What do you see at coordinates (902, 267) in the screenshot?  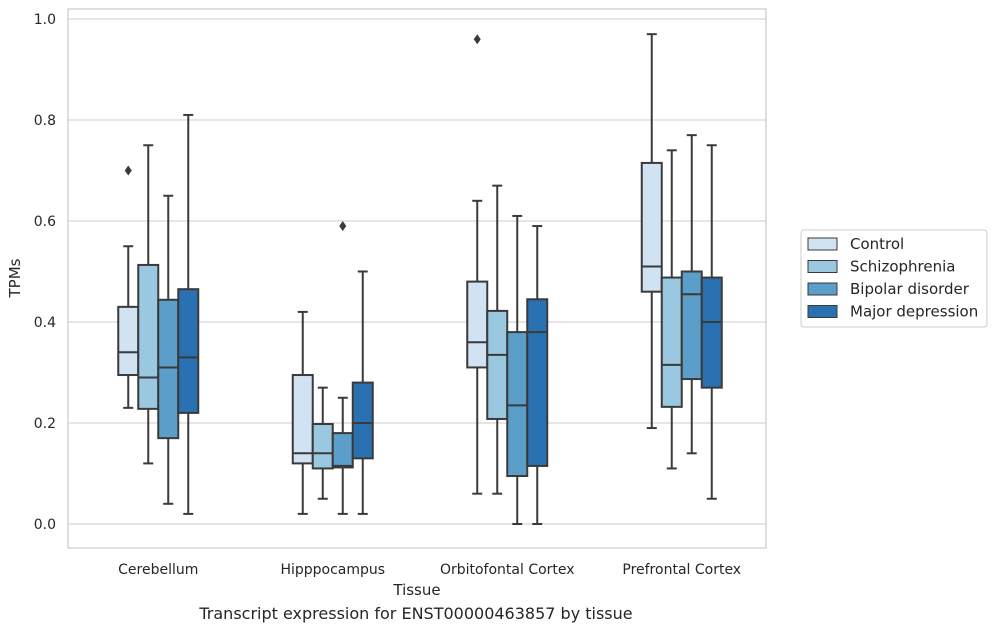 I see `legend-label: Schizophrenia` at bounding box center [902, 267].